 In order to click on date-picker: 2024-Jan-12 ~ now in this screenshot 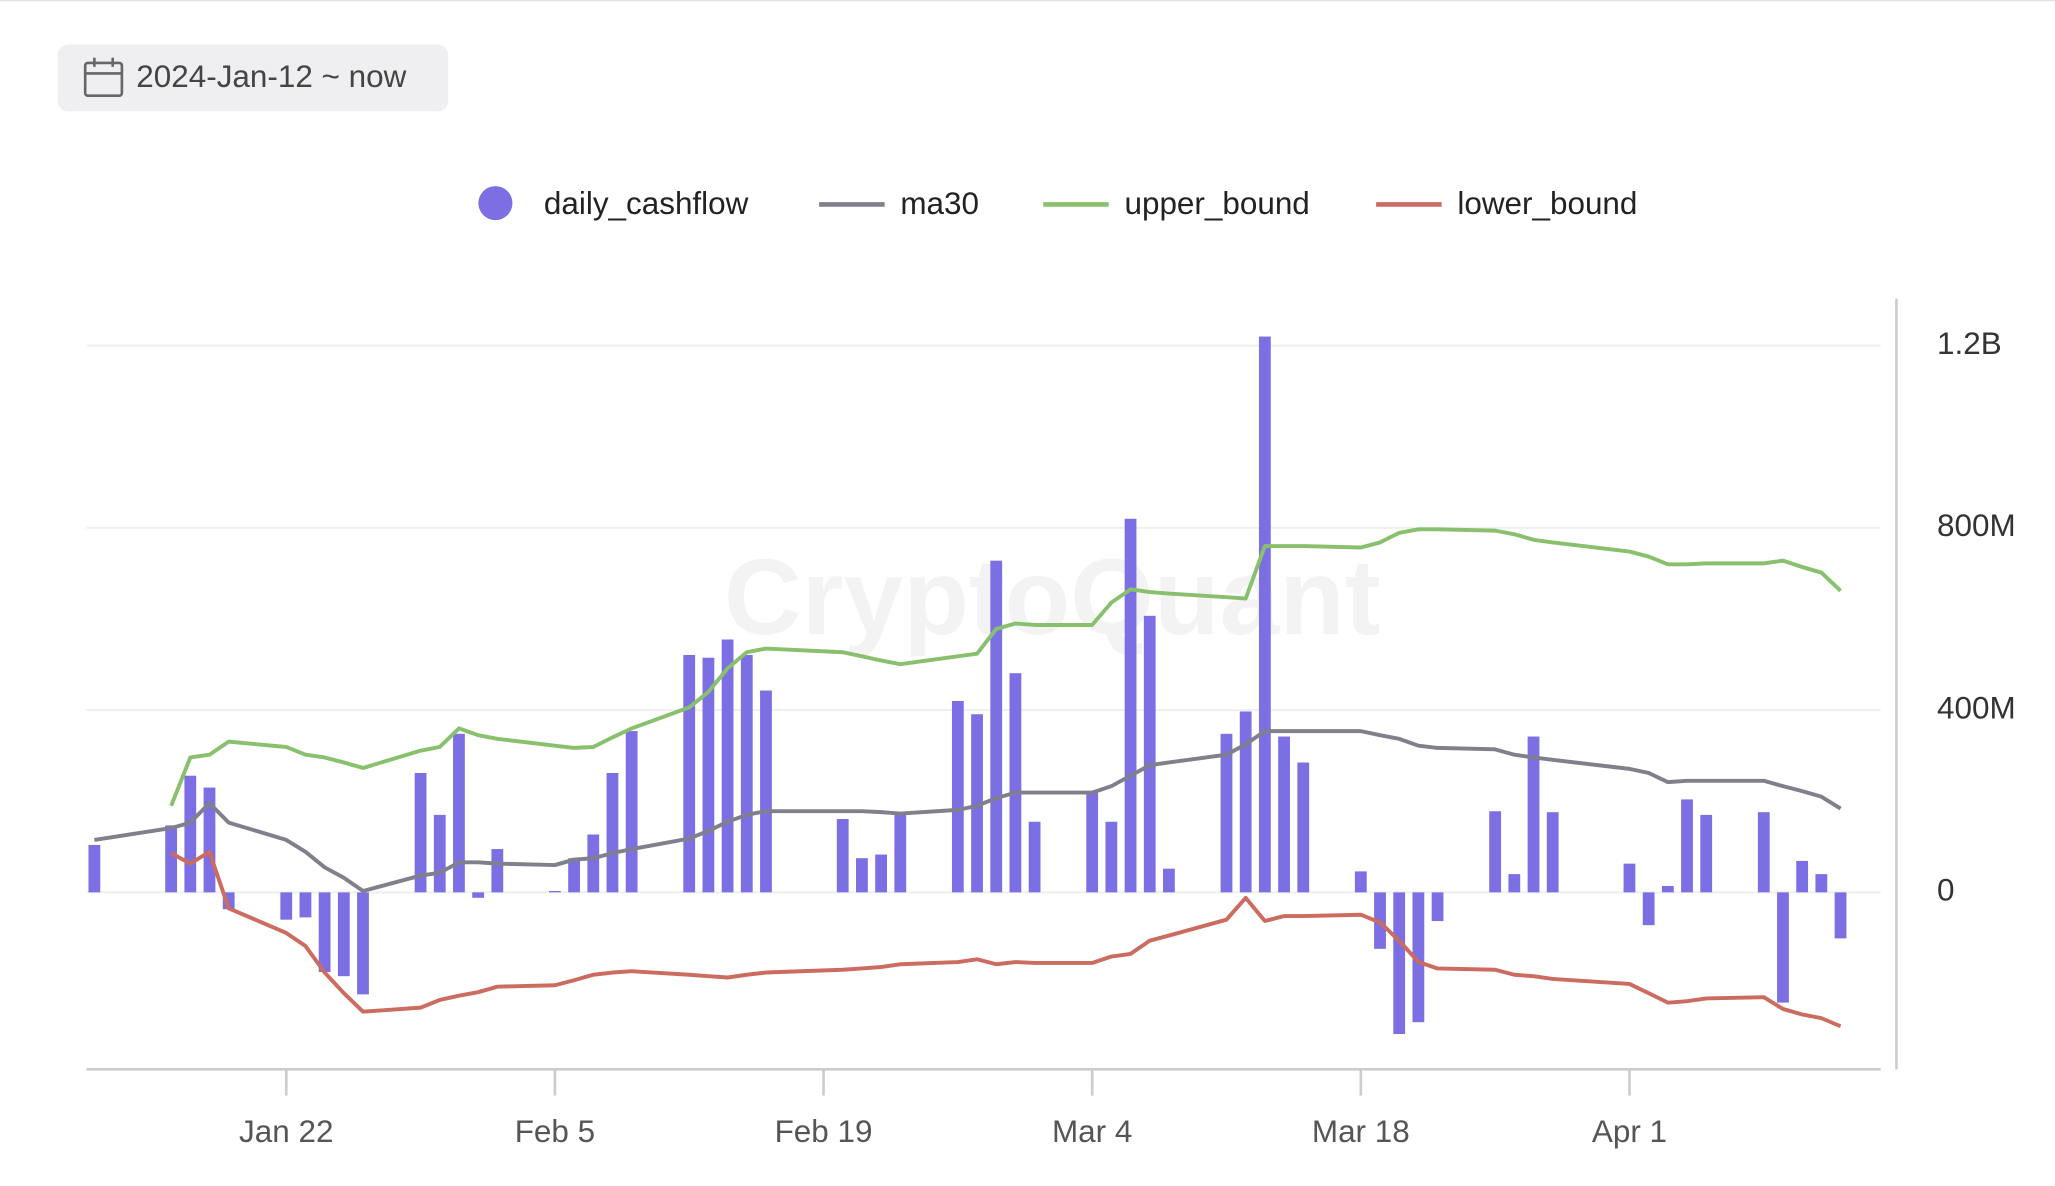, I will do `click(253, 78)`.